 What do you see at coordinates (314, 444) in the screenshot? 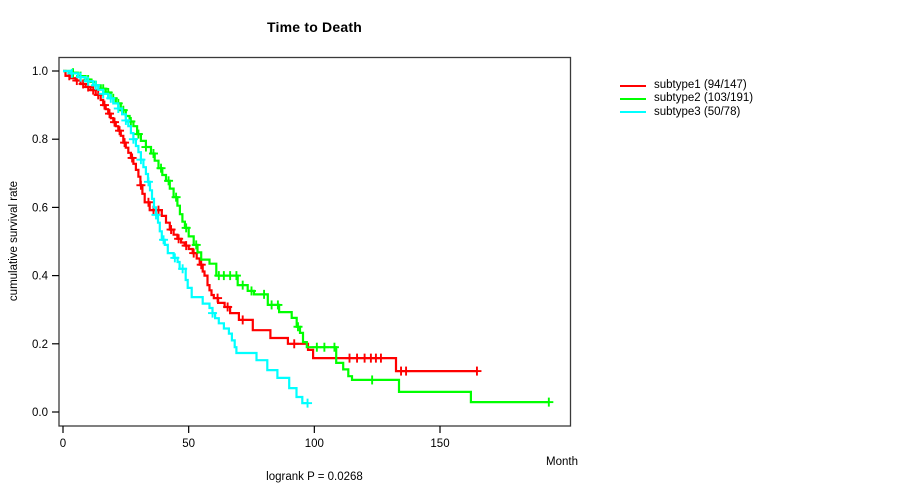
I see `x-tick-label: 100` at bounding box center [314, 444].